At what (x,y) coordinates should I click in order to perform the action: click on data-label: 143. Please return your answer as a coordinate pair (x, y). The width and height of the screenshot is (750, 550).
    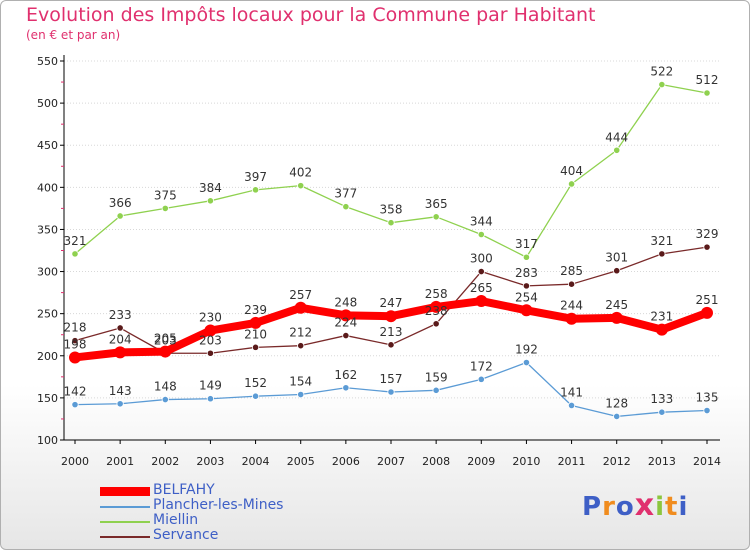
    Looking at the image, I should click on (120, 391).